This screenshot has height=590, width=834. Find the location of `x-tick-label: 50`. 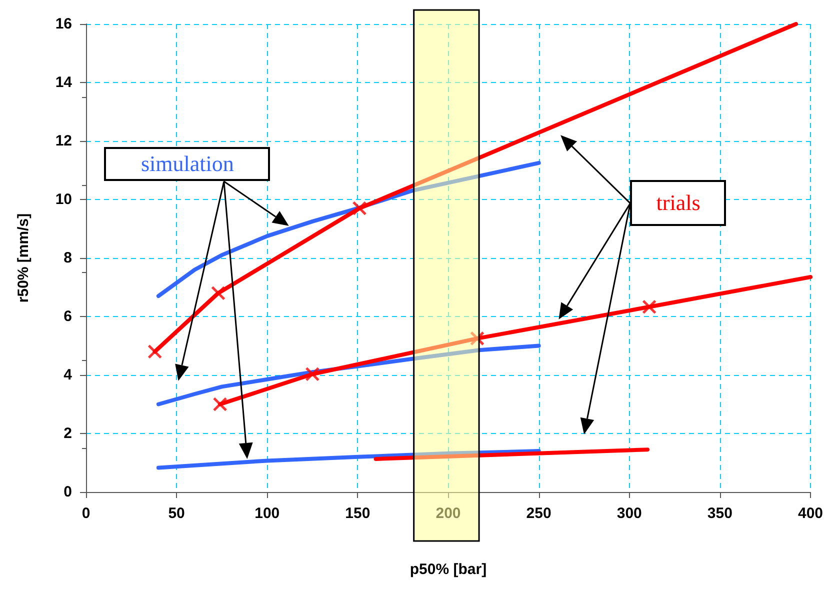

x-tick-label: 50 is located at coordinates (176, 513).